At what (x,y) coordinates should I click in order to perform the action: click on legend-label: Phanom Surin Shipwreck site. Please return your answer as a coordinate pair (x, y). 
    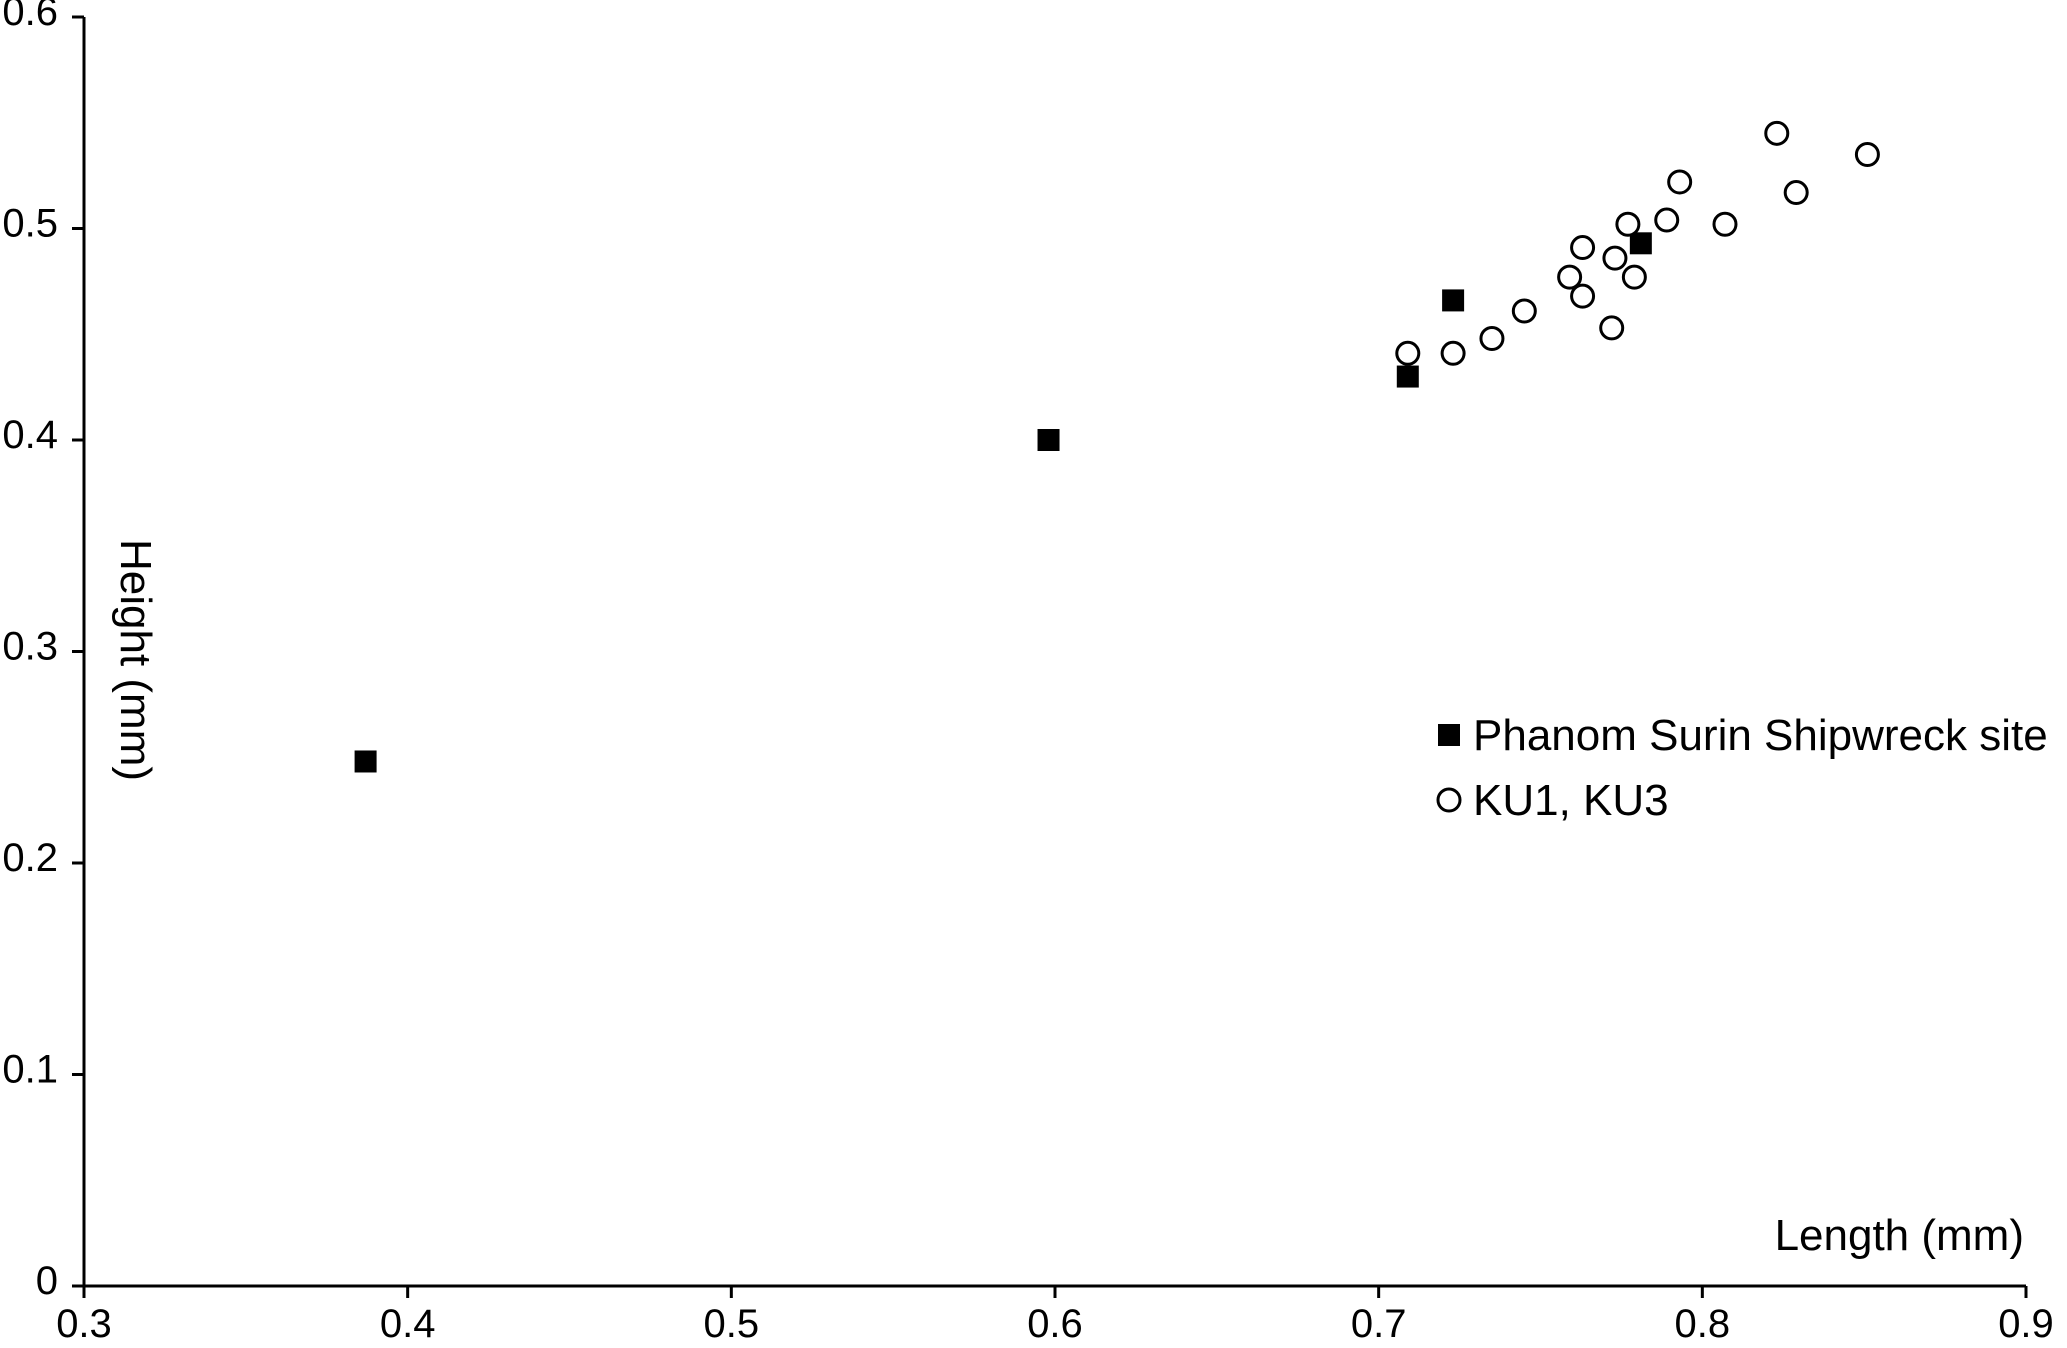
    Looking at the image, I should click on (1760, 735).